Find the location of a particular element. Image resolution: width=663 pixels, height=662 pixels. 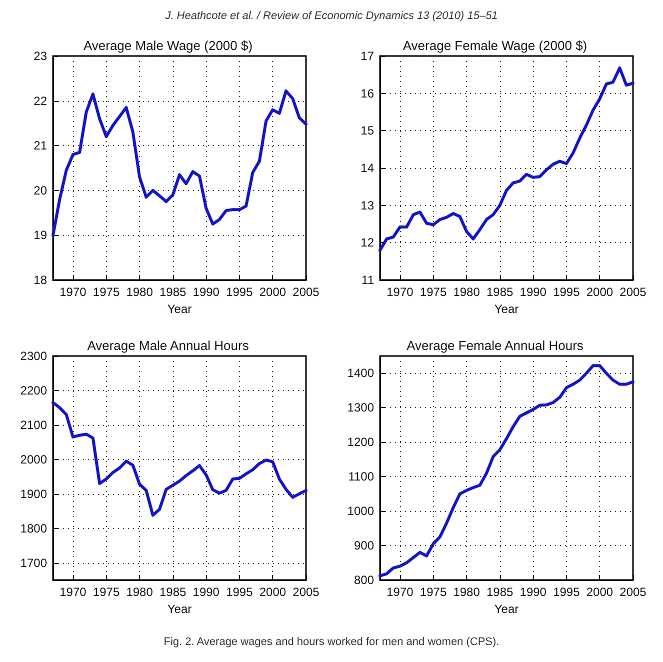

y-tick-label: 19 is located at coordinates (41, 235).